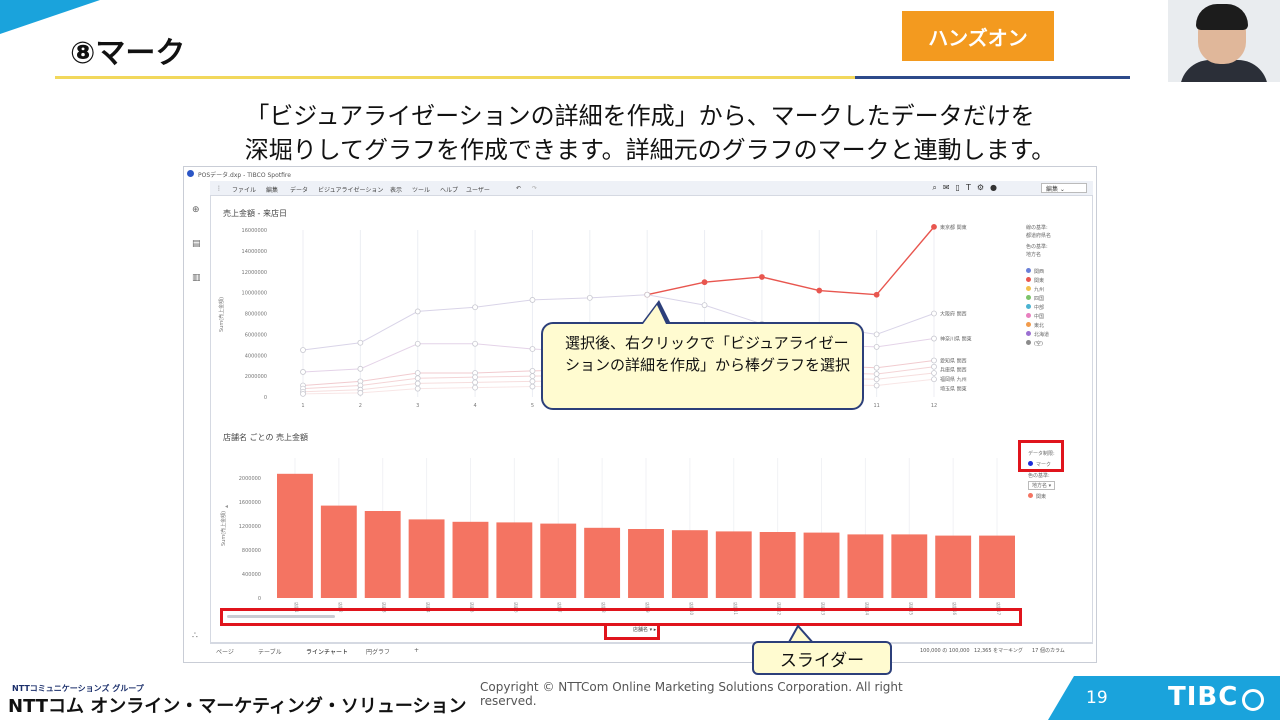  What do you see at coordinates (360, 406) in the screenshot?
I see `x-tick-label: 2` at bounding box center [360, 406].